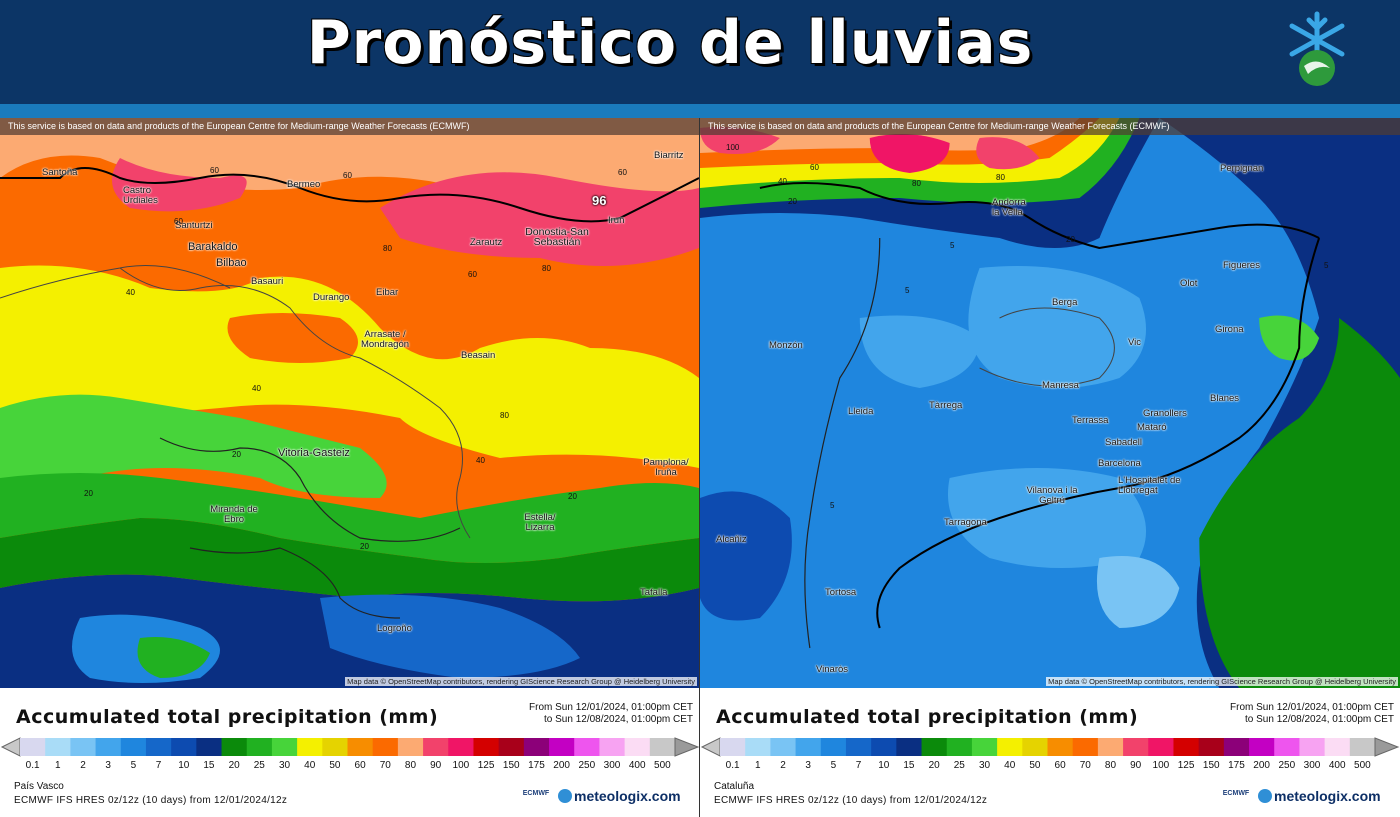 The height and width of the screenshot is (817, 1400). What do you see at coordinates (83, 765) in the screenshot?
I see `scale-tick-label: 2` at bounding box center [83, 765].